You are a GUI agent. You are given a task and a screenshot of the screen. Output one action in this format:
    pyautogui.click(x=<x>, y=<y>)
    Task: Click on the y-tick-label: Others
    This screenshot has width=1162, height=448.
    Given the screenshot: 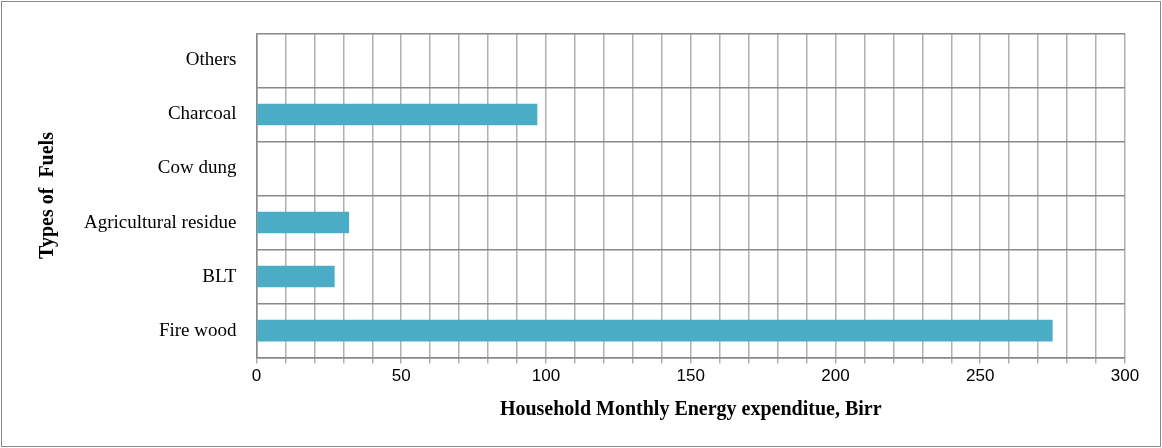 What is the action you would take?
    pyautogui.click(x=211, y=59)
    